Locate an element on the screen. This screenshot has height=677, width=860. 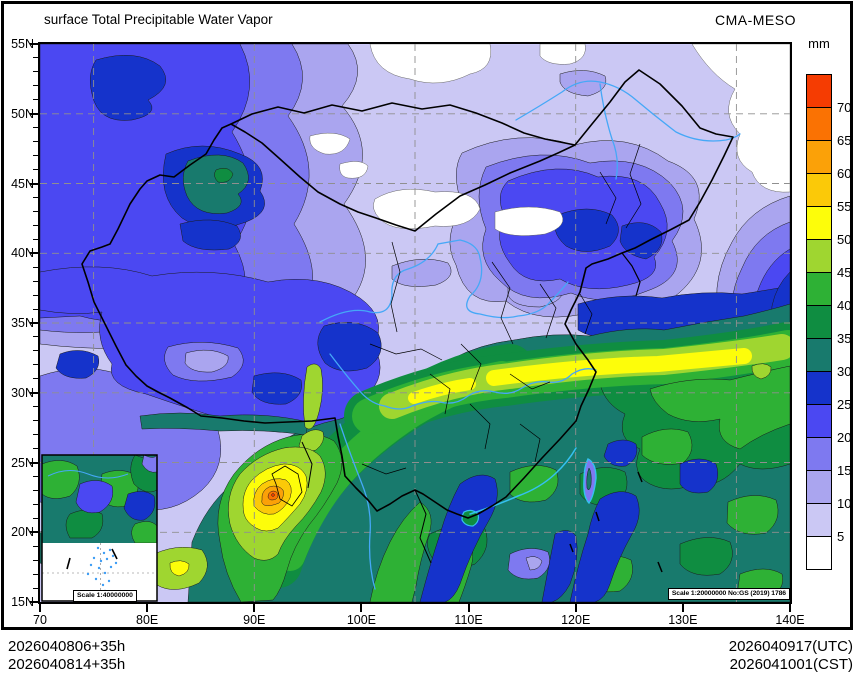
model-name: CMA-MESO is located at coordinates (755, 20).